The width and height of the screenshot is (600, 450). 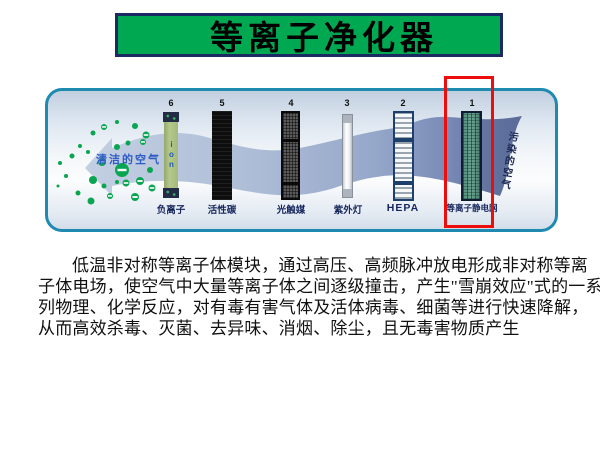 I want to click on clean-air-label: 清洁的空气, so click(x=128, y=160).